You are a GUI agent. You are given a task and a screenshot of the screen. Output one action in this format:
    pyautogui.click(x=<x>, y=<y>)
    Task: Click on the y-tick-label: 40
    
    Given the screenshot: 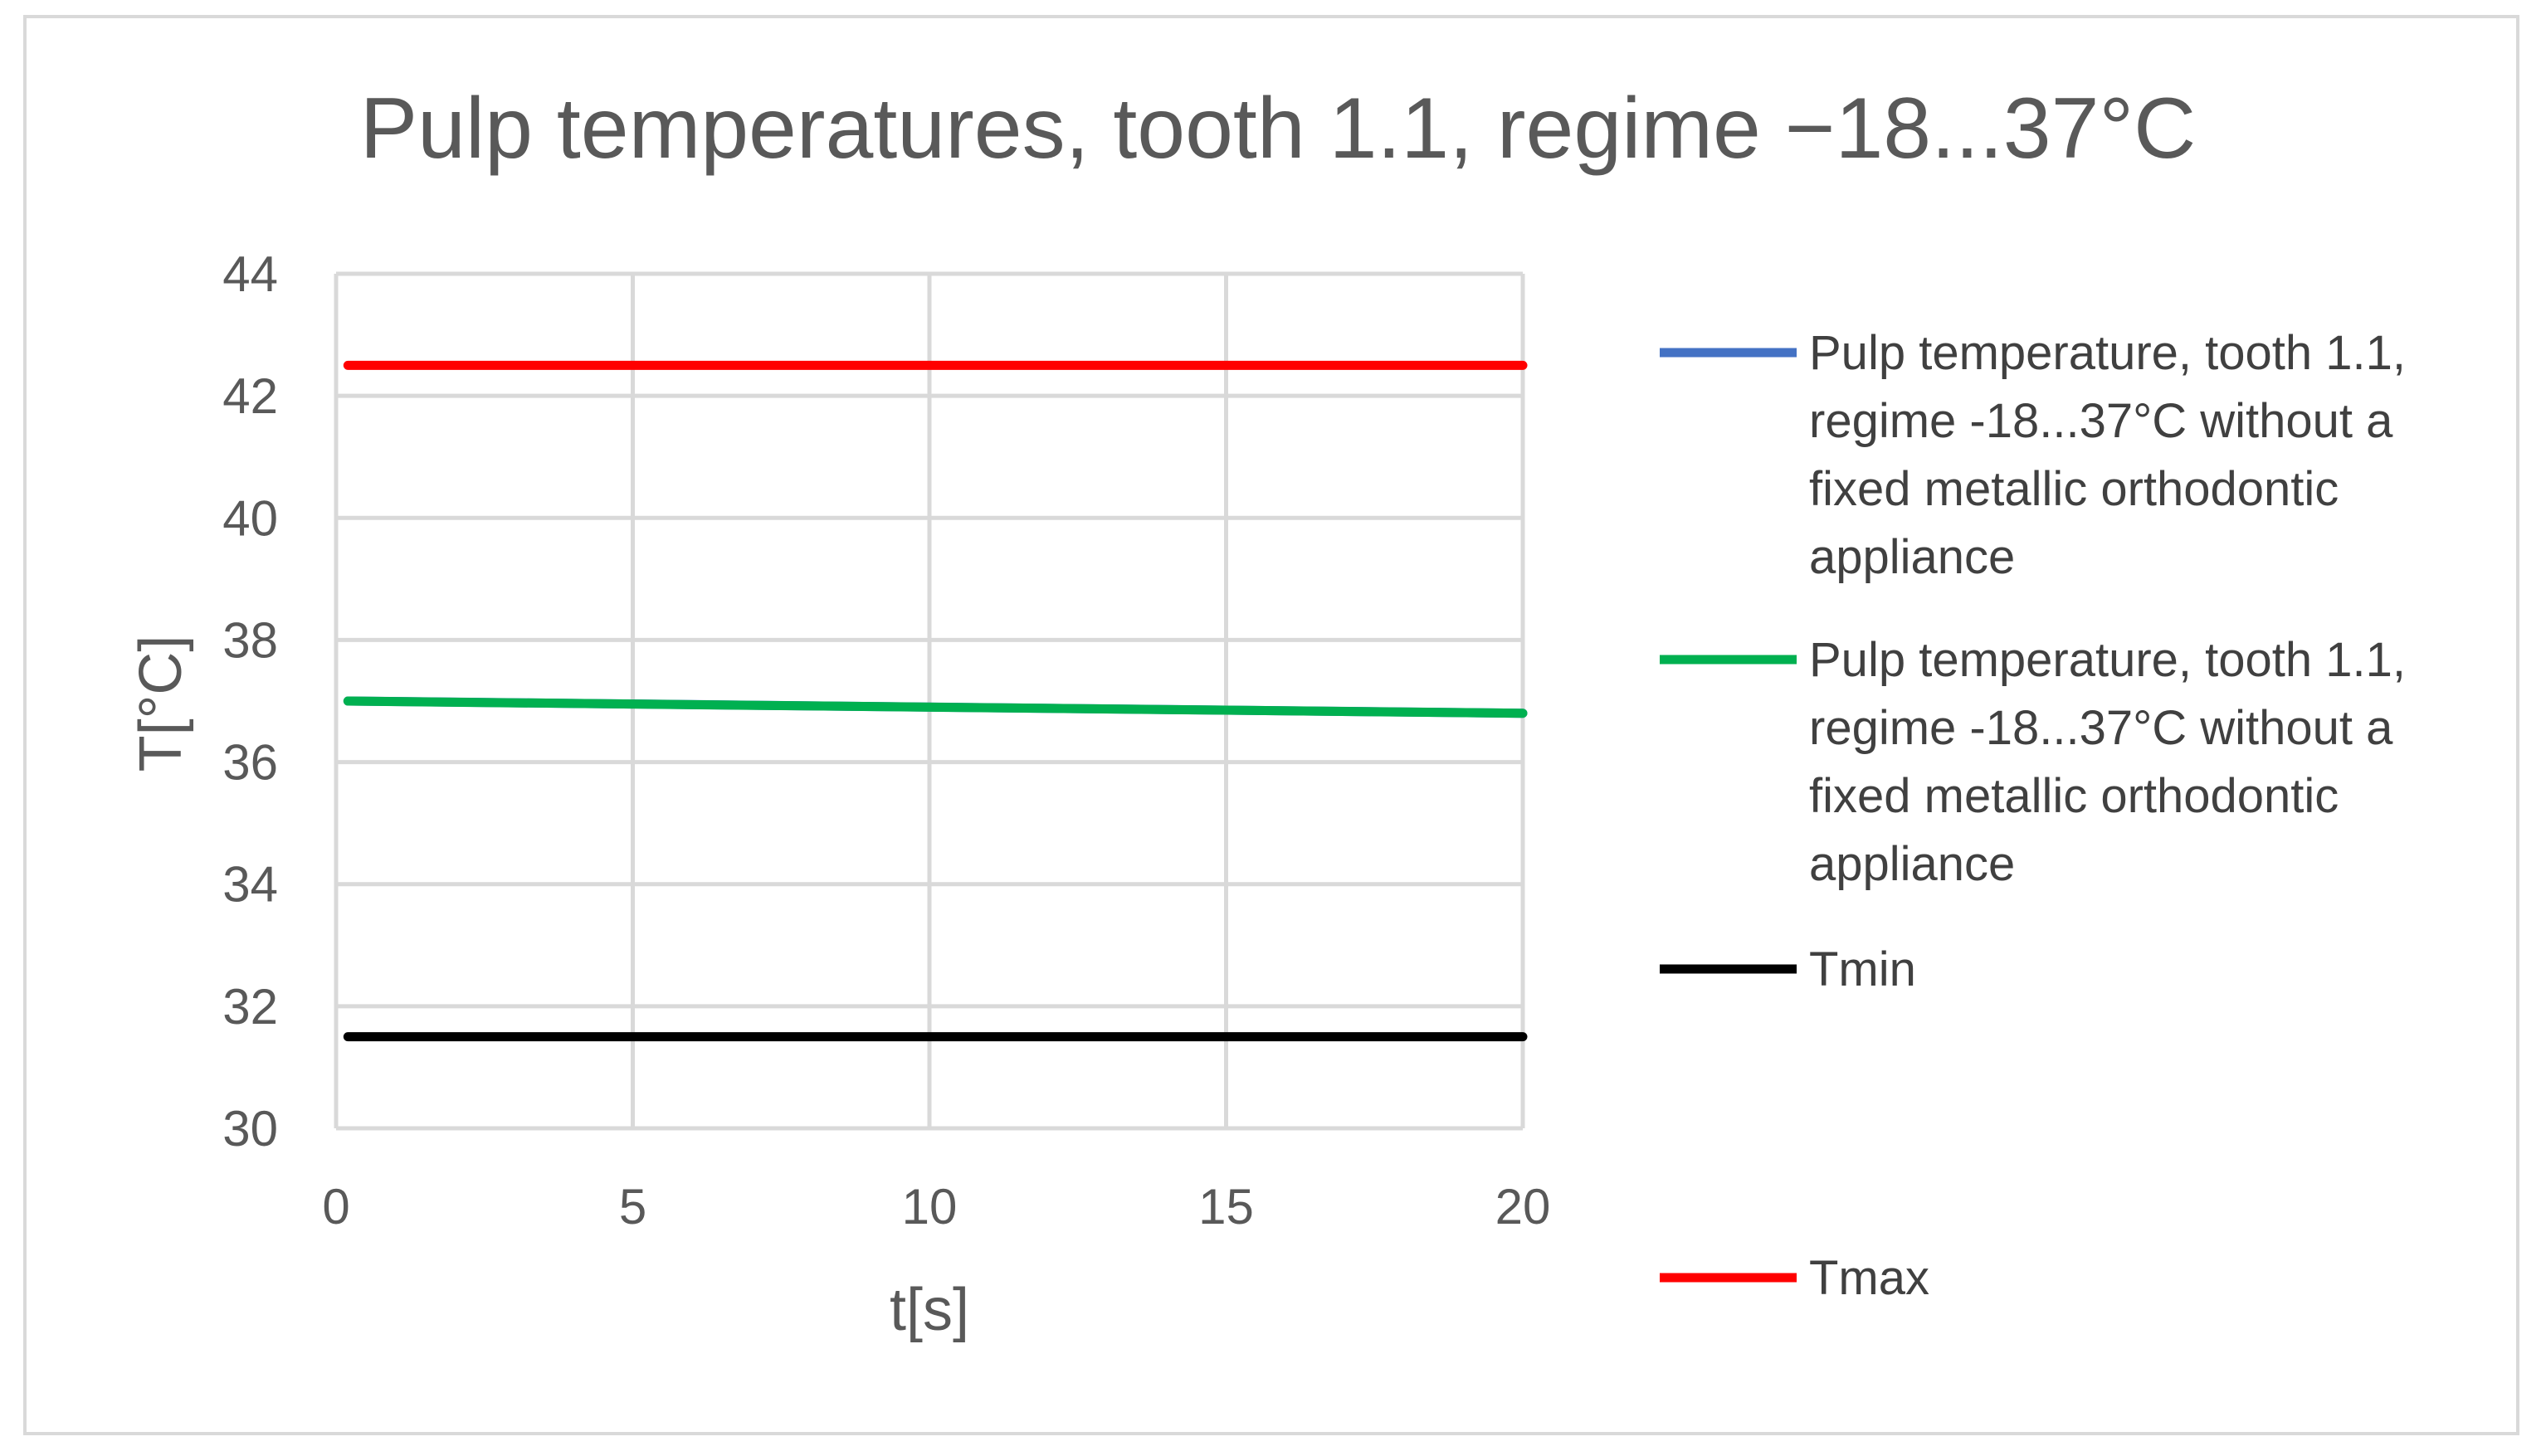 What is the action you would take?
    pyautogui.click(x=250, y=518)
    